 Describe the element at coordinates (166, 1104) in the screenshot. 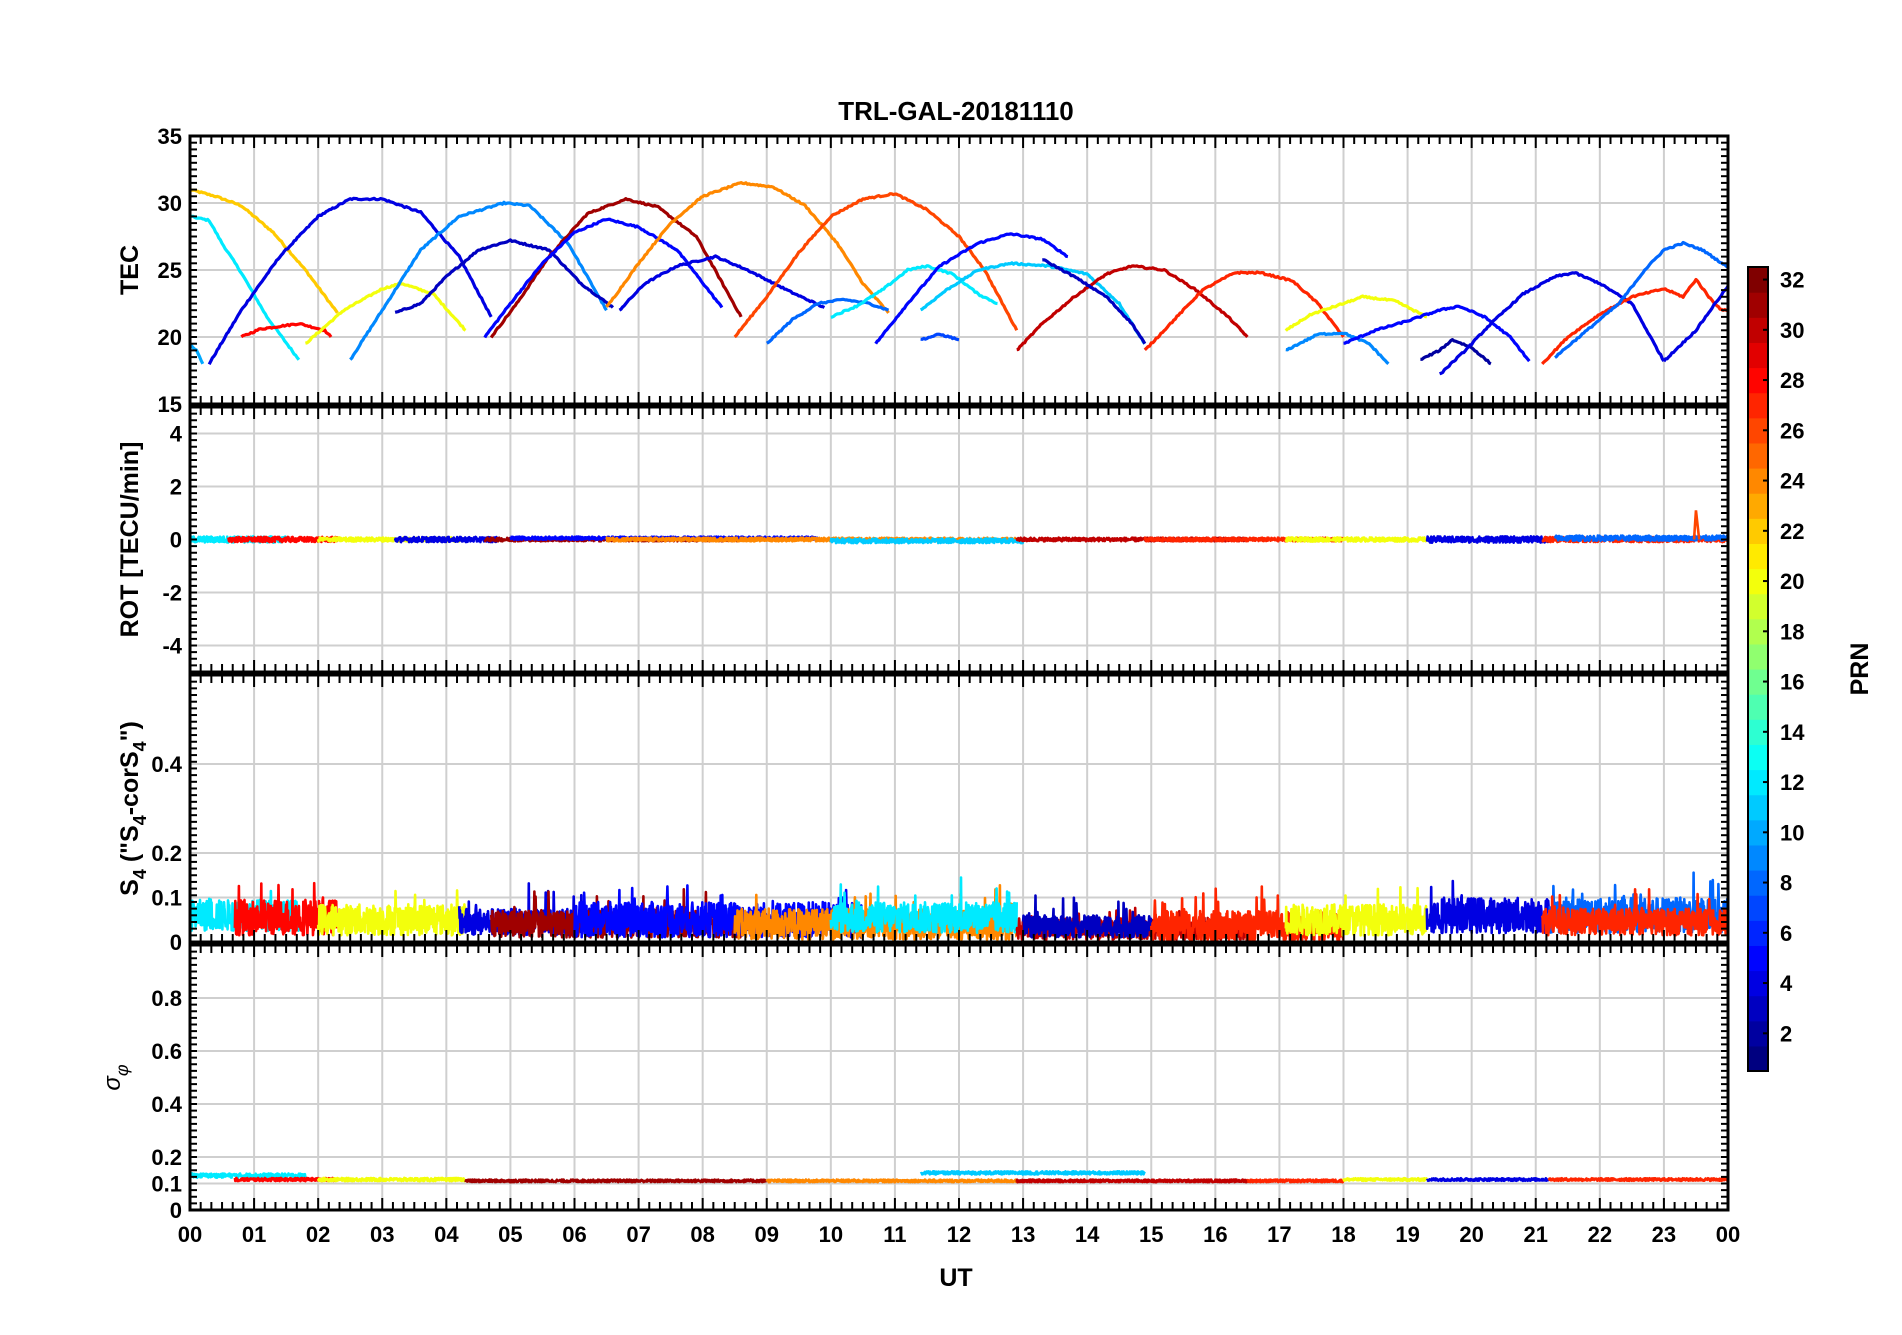

I see `y-tick-label-sigma: 0.4` at that location.